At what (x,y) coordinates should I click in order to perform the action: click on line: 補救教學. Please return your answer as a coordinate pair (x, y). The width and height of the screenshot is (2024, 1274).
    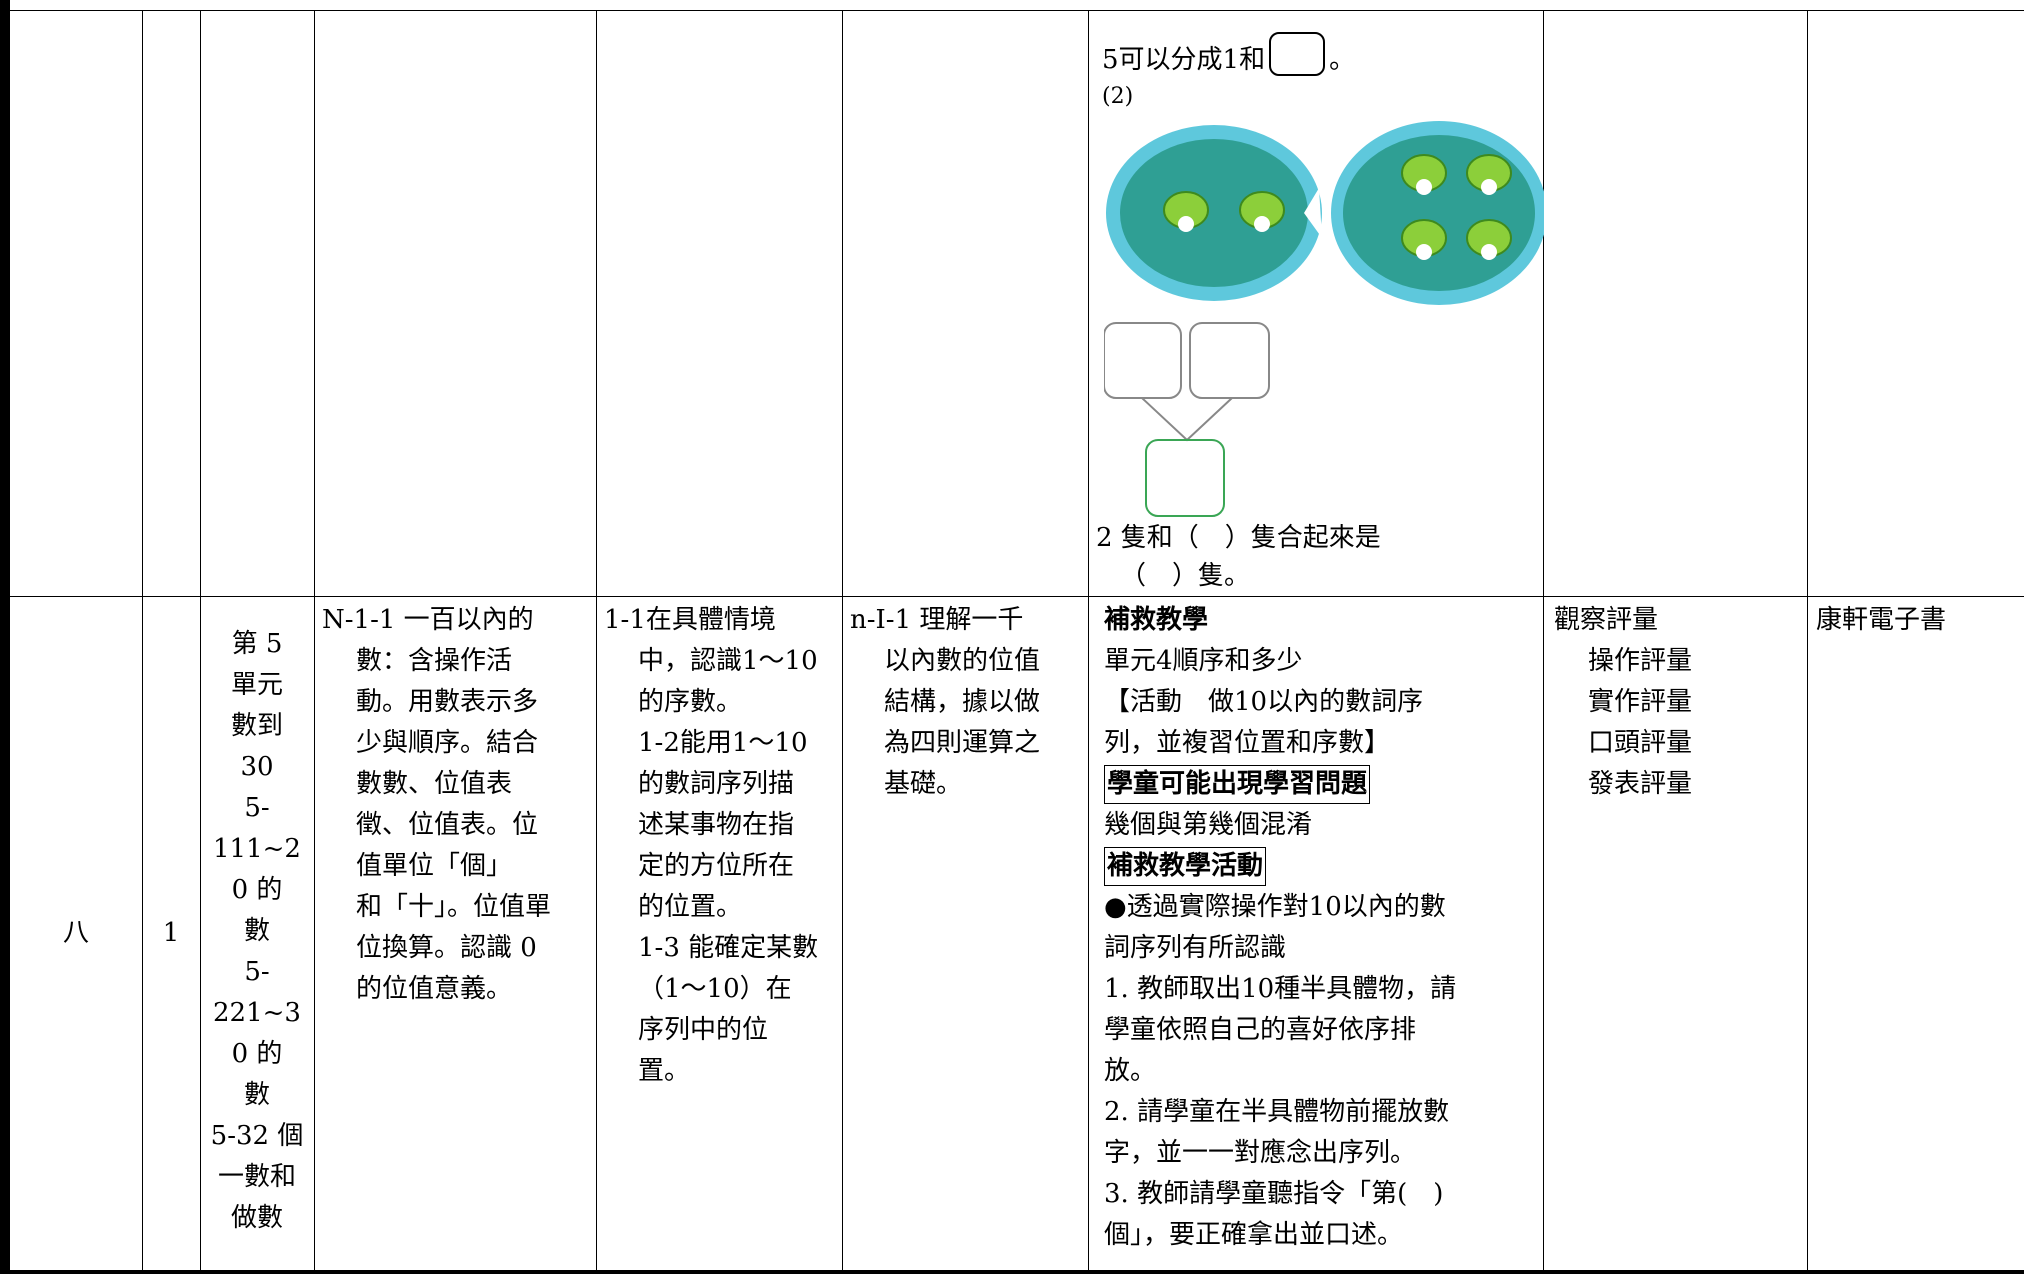
    Looking at the image, I should click on (1280, 620).